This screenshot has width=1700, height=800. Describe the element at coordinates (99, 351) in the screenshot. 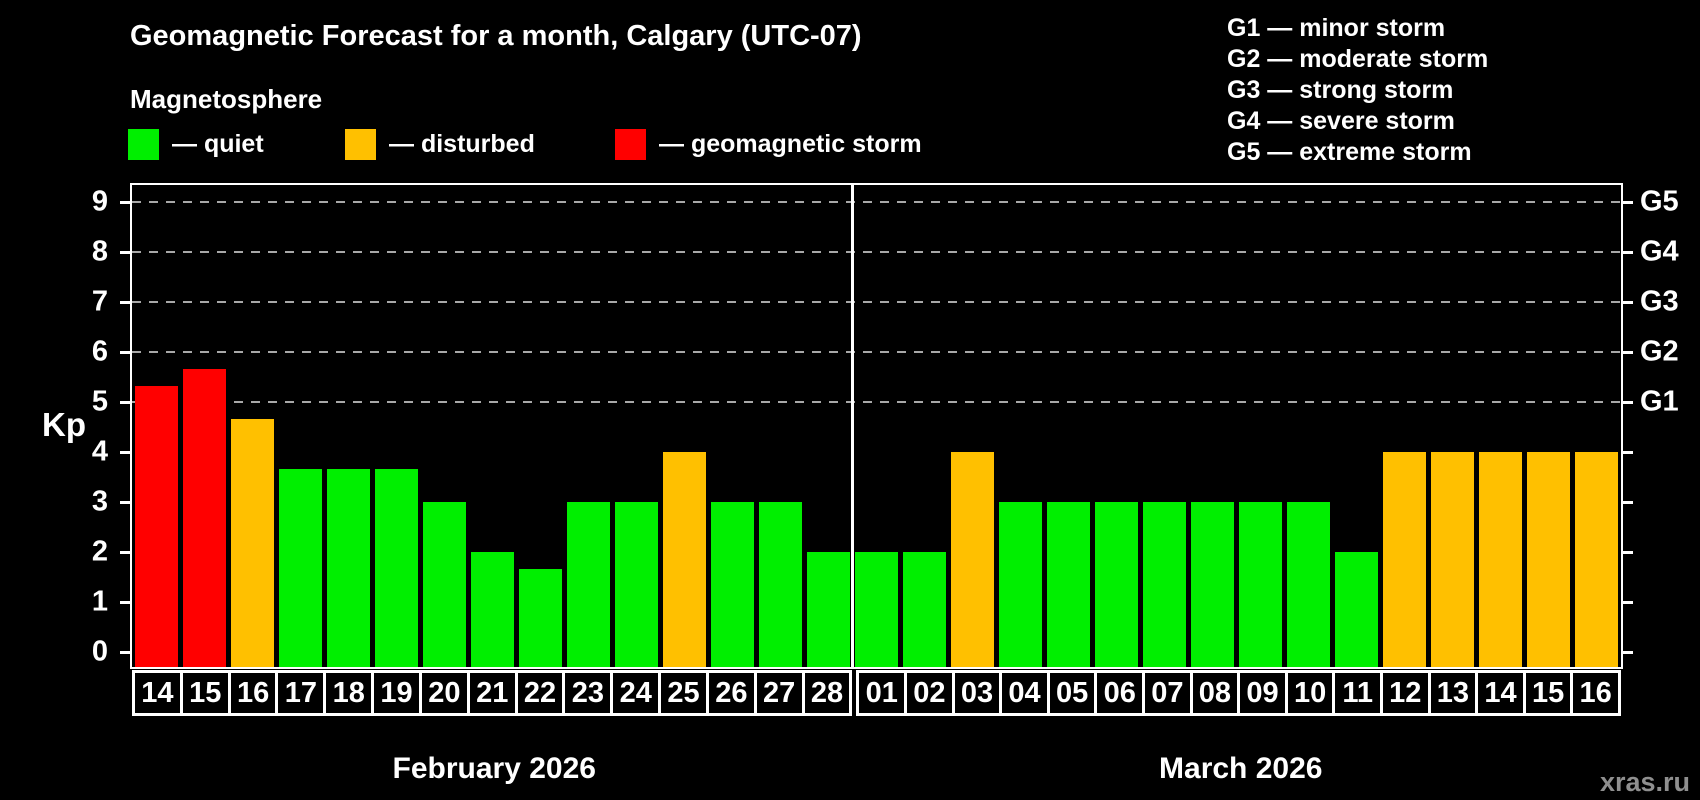

I see `y-tick-label: 6` at that location.